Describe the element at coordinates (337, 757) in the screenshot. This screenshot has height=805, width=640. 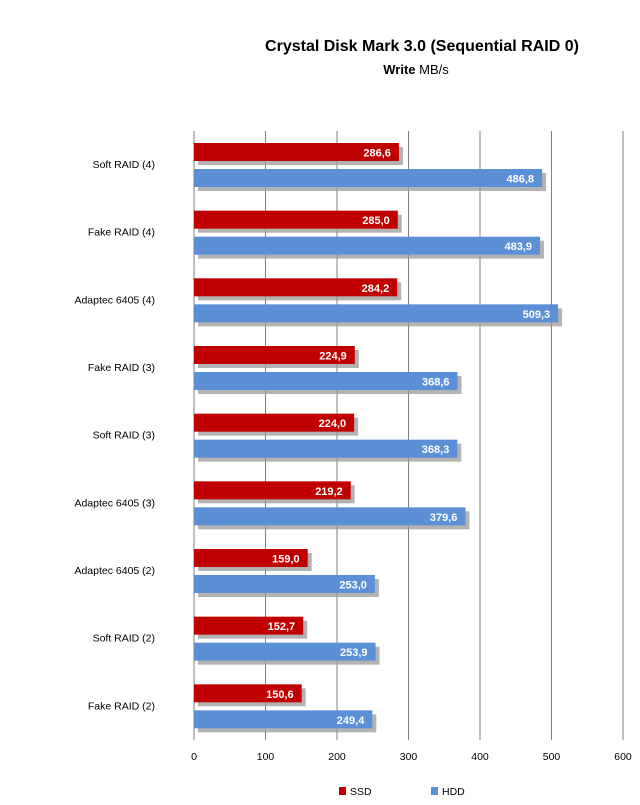
I see `x-tick-label: 200` at that location.